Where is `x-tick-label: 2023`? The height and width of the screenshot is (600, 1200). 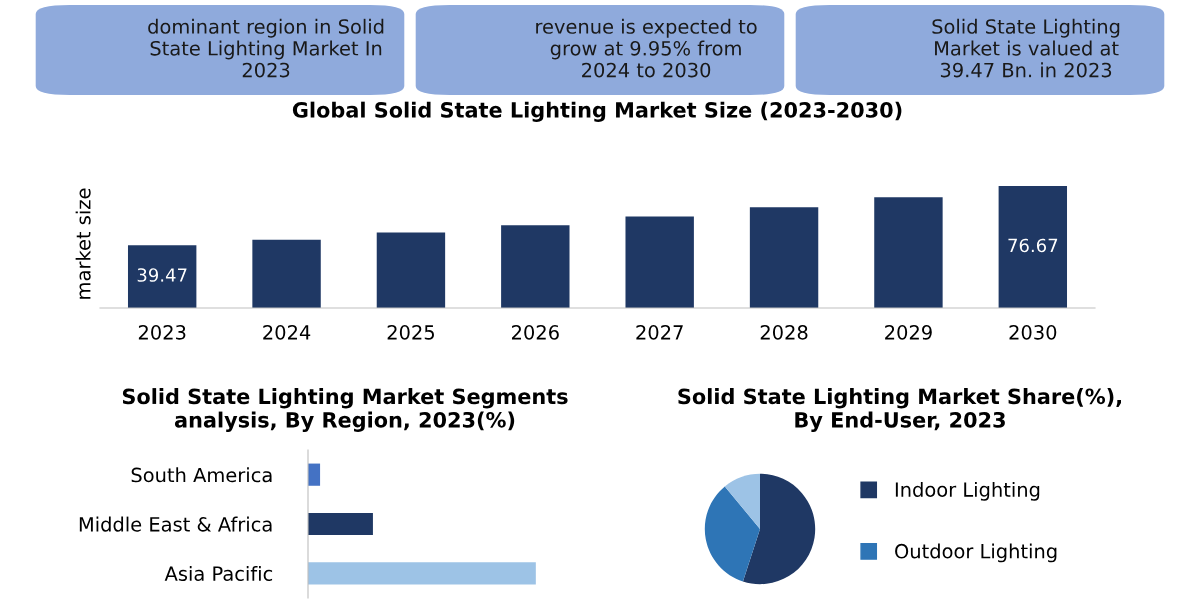 x-tick-label: 2023 is located at coordinates (162, 332).